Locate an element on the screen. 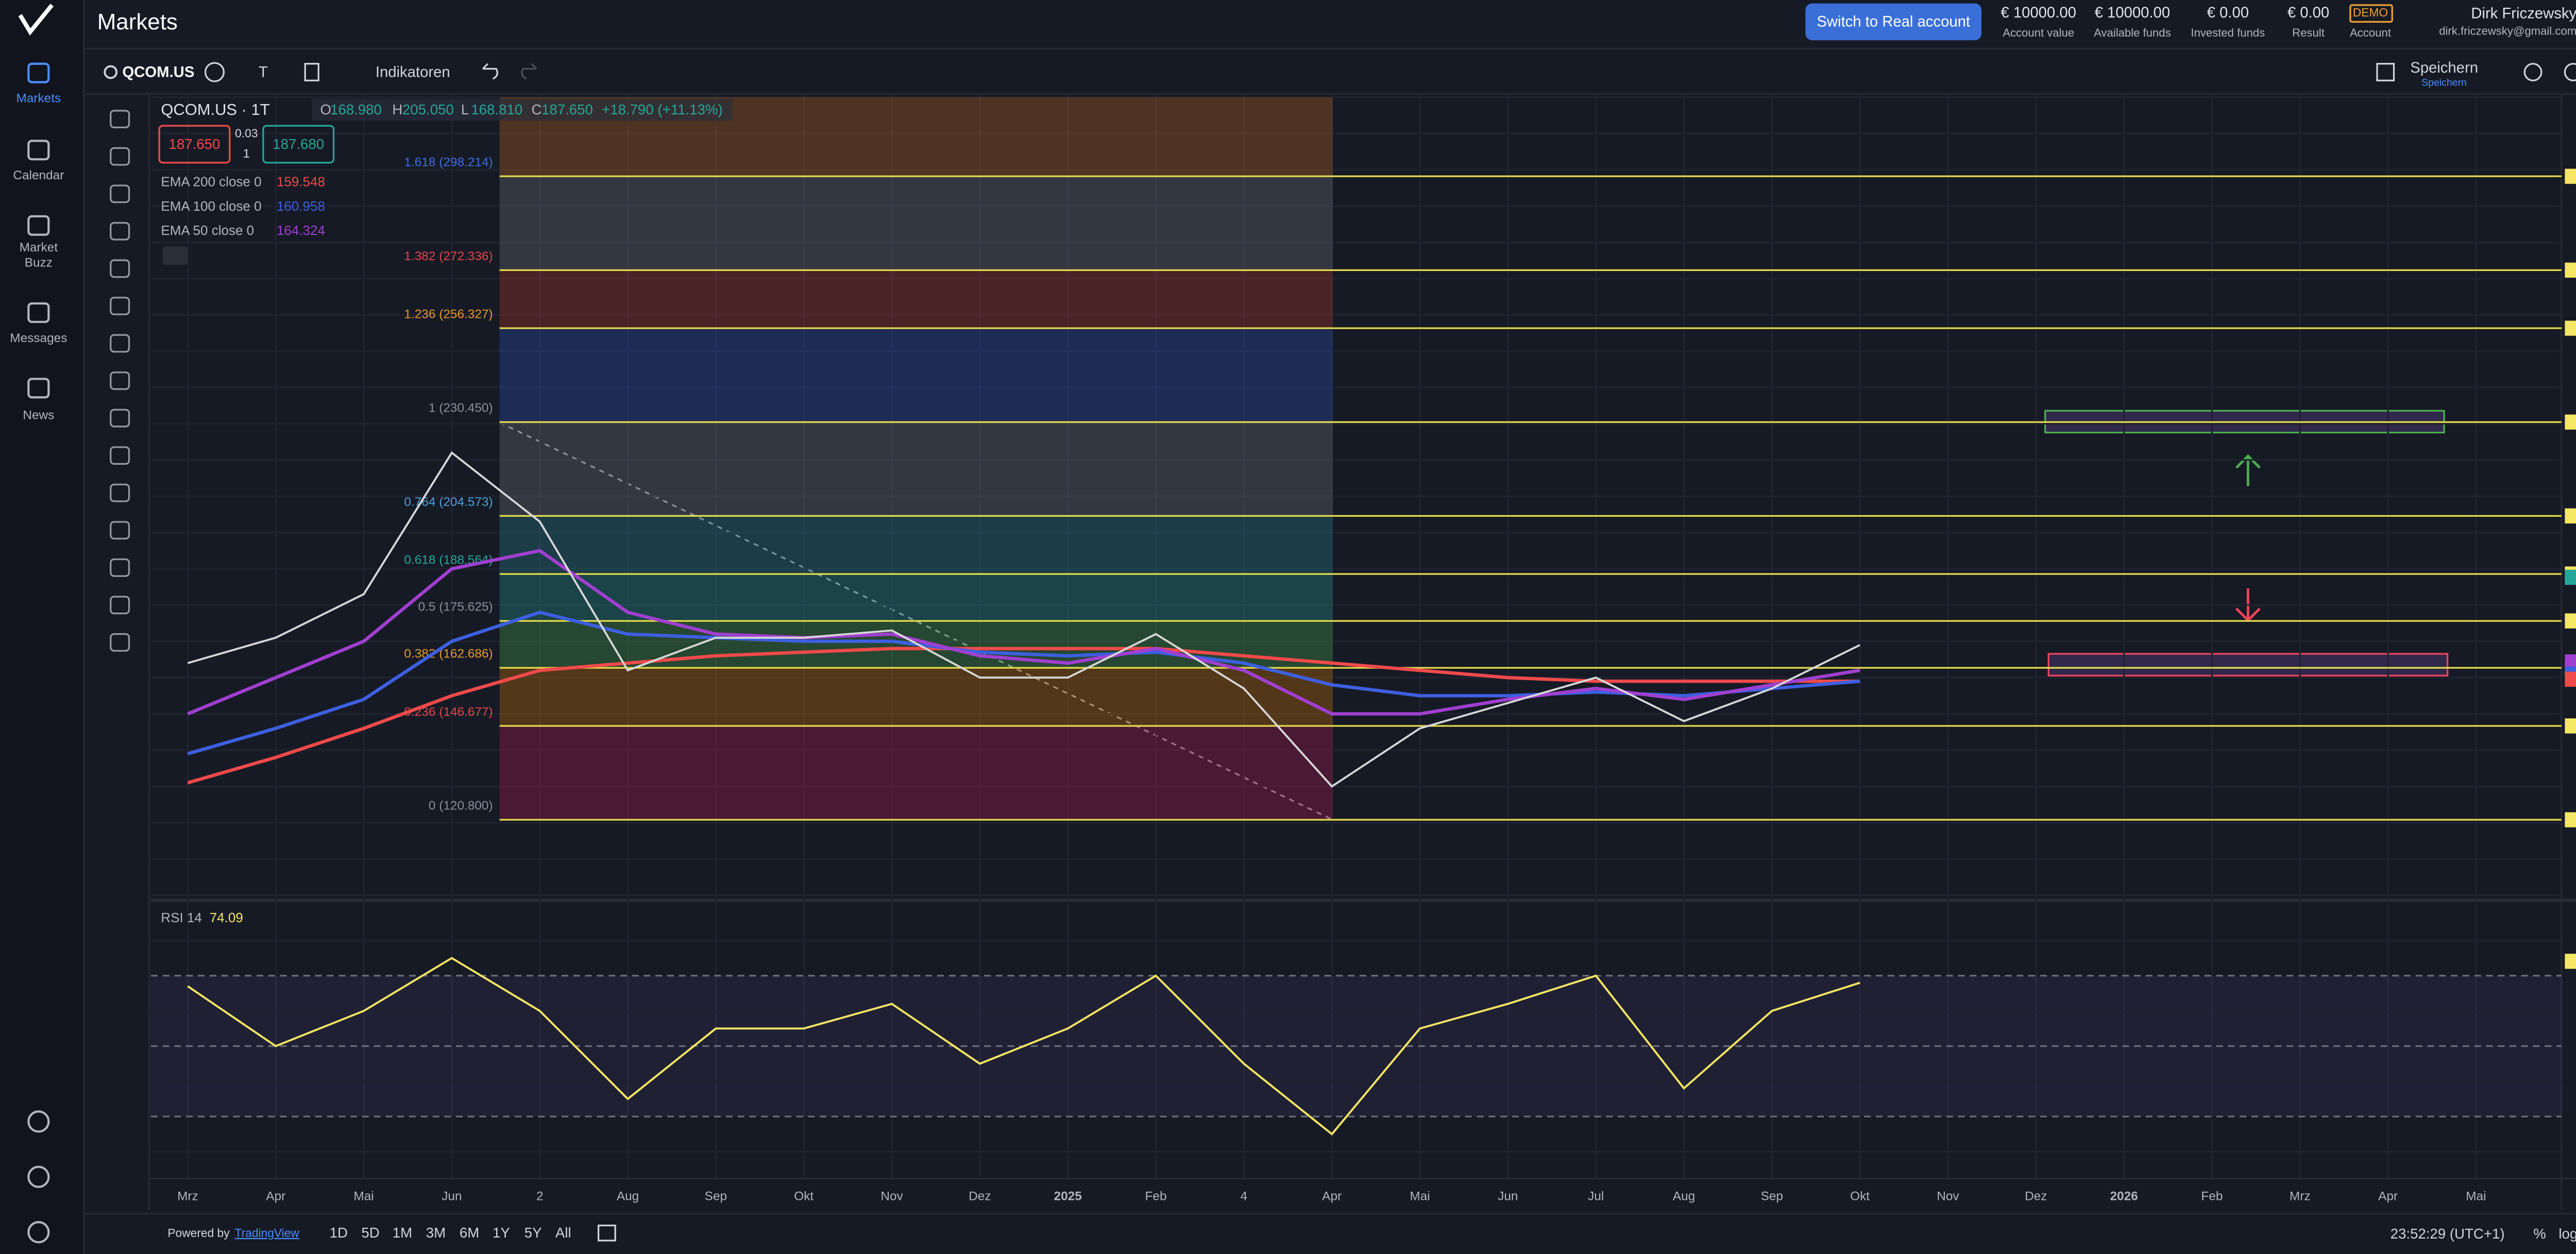 The height and width of the screenshot is (1254, 2576). ema-line is located at coordinates (1023, 716).